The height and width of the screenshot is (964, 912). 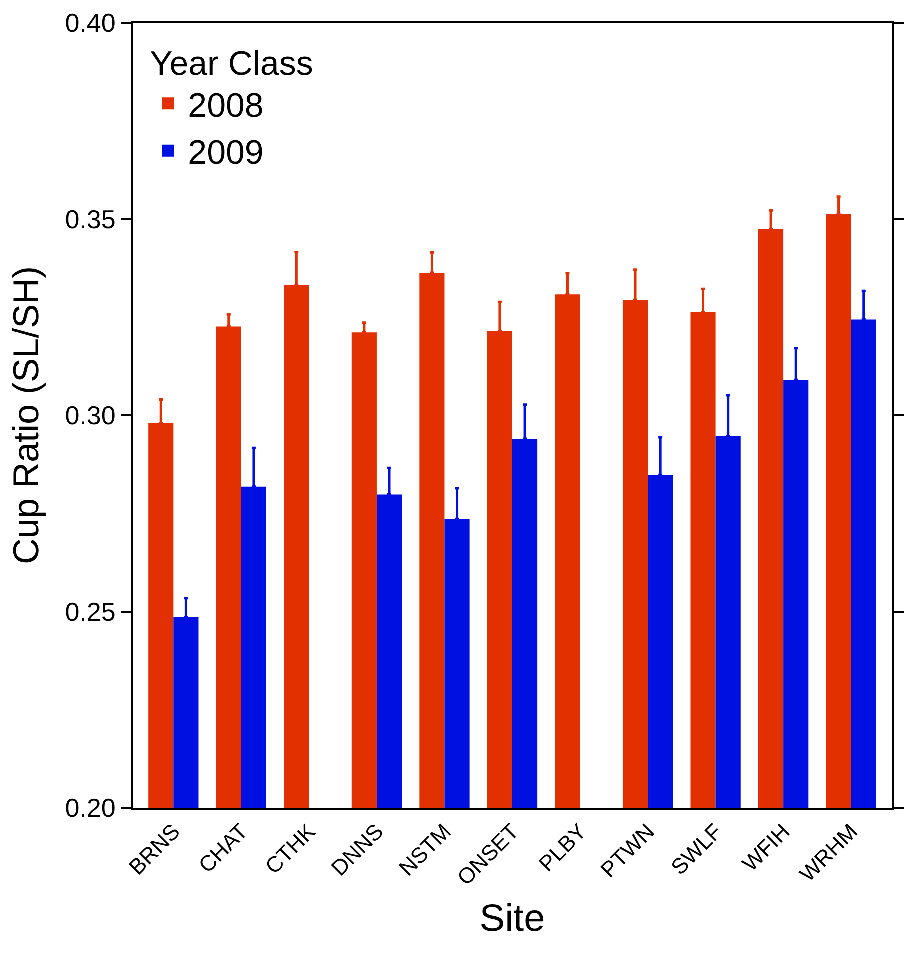 What do you see at coordinates (226, 105) in the screenshot?
I see `legend-label: 2008` at bounding box center [226, 105].